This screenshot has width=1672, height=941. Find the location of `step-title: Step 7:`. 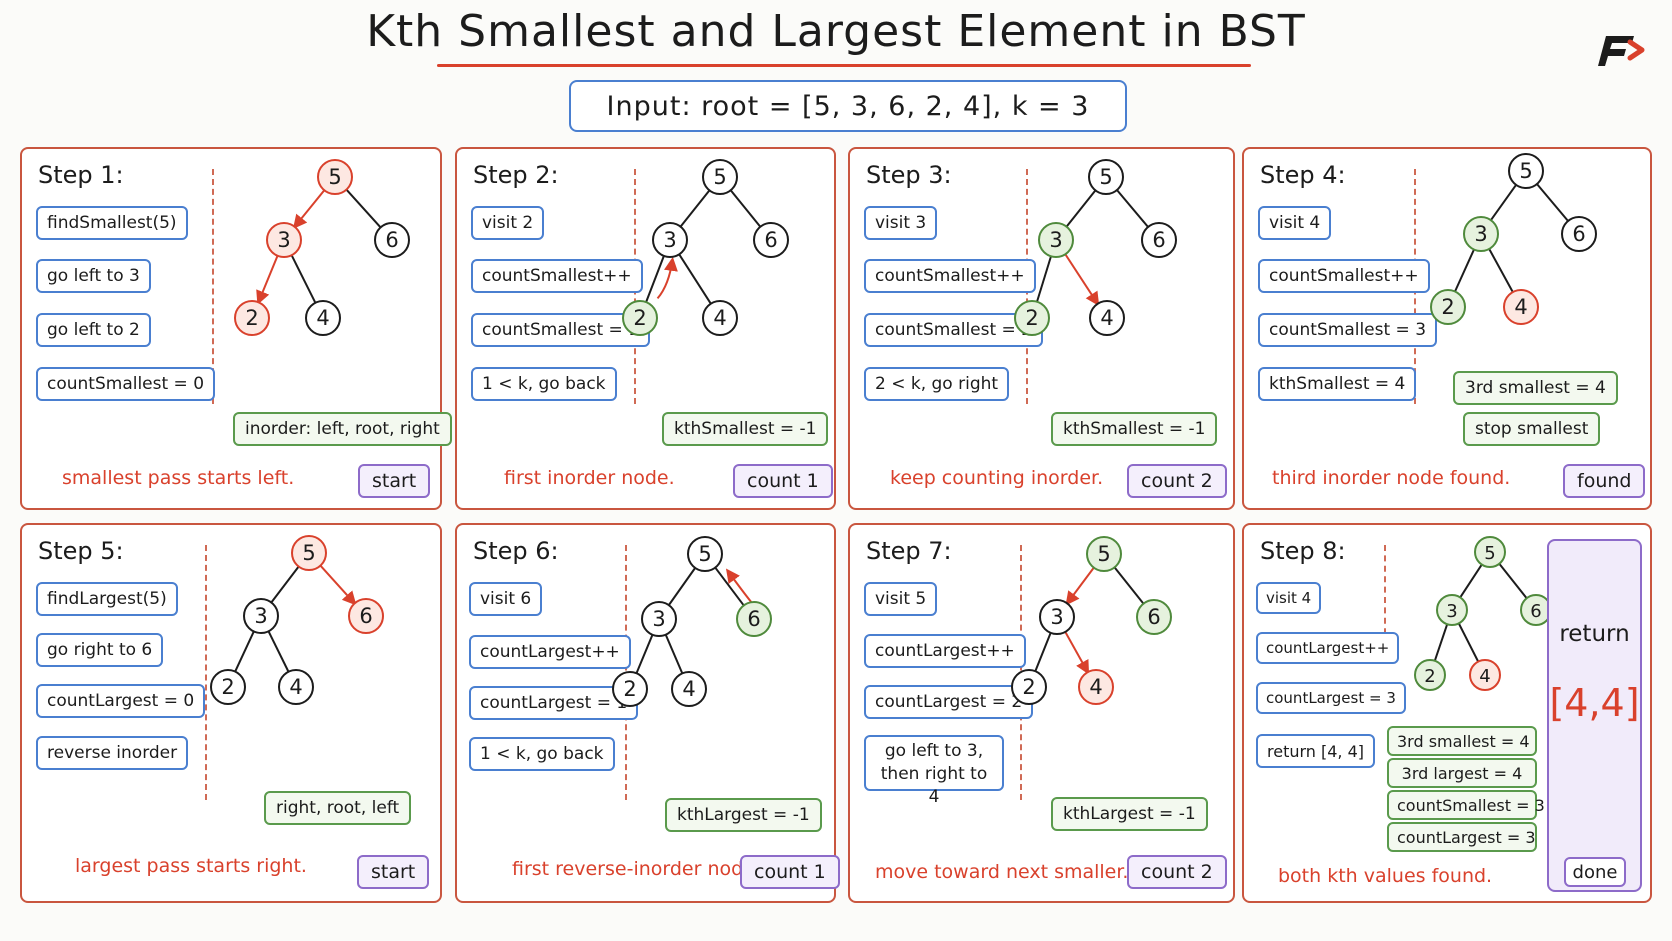

step-title: Step 7: is located at coordinates (909, 551).